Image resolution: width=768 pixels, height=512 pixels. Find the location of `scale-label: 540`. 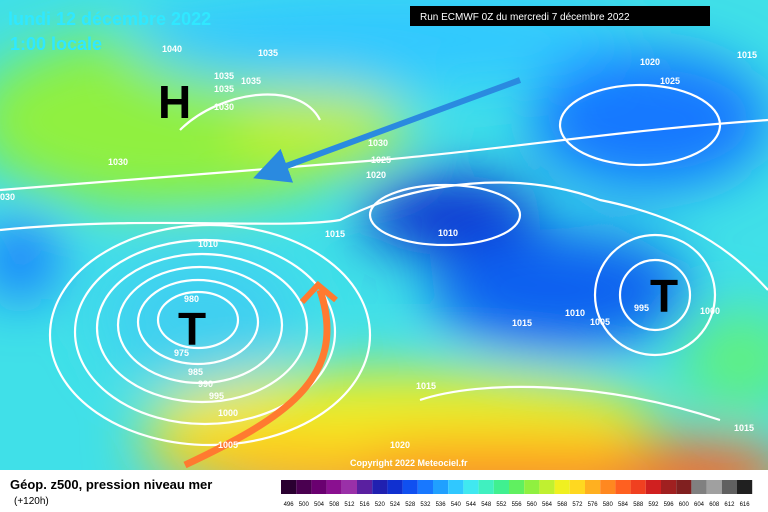

scale-label: 540 is located at coordinates (456, 505).